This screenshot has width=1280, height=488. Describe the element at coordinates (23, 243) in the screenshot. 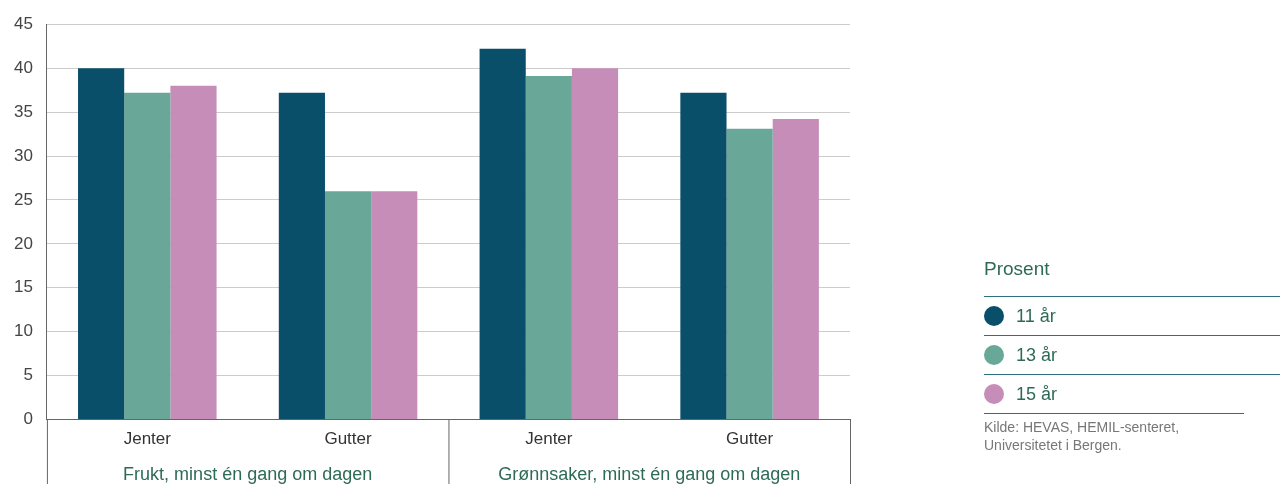

I see `y-tick-label: 20` at that location.